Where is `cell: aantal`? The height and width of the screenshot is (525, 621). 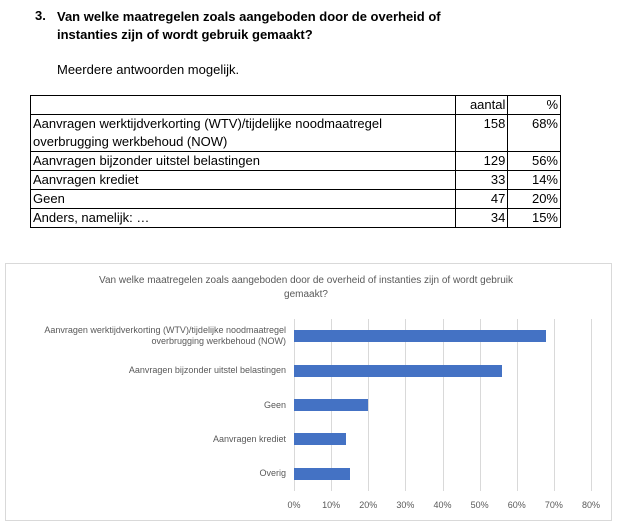 cell: aantal is located at coordinates (481, 105).